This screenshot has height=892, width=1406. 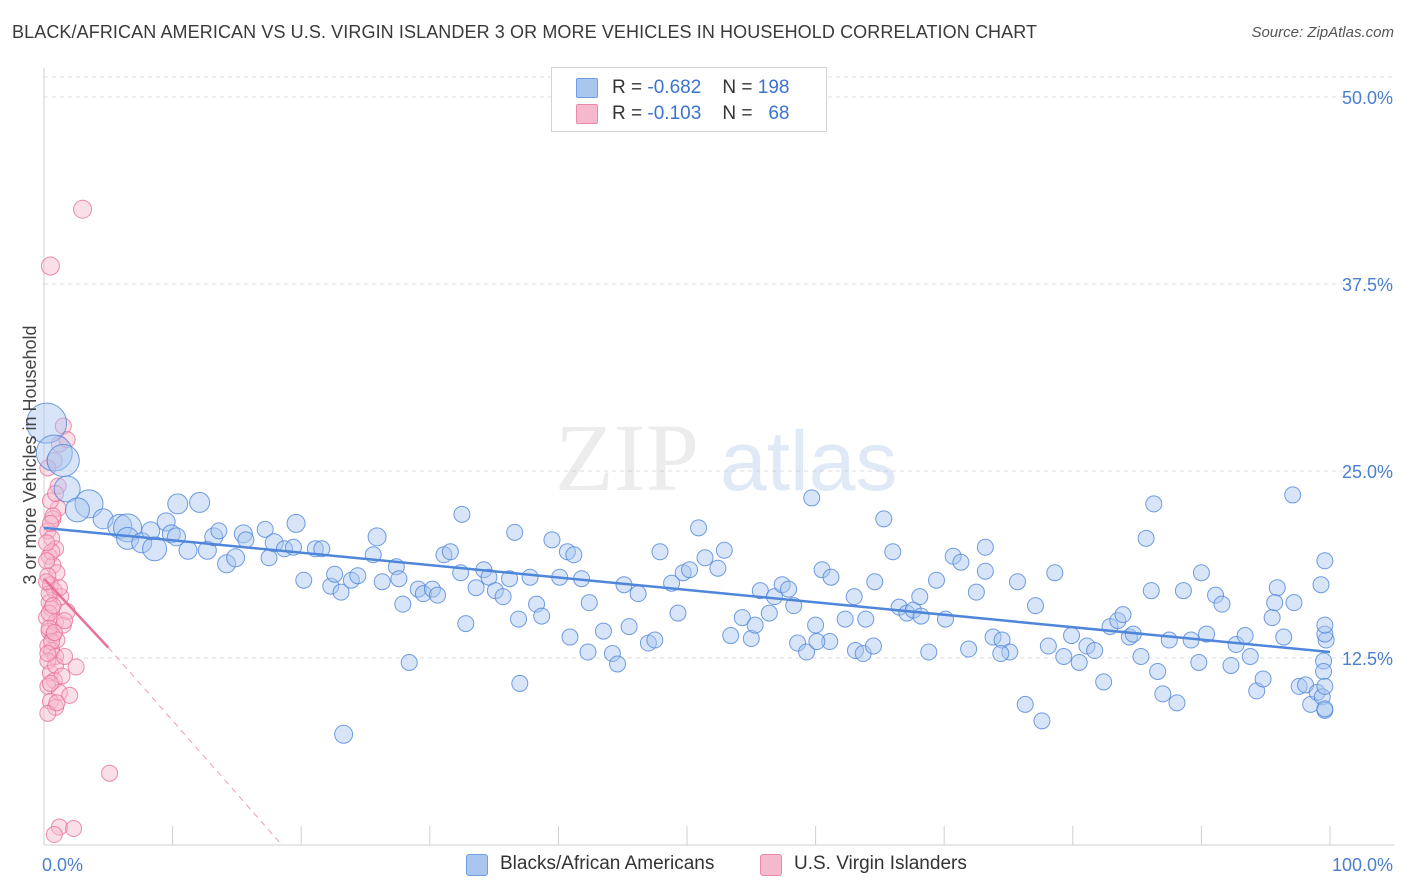 I want to click on bottom-pink-swatch, so click(x=771, y=865).